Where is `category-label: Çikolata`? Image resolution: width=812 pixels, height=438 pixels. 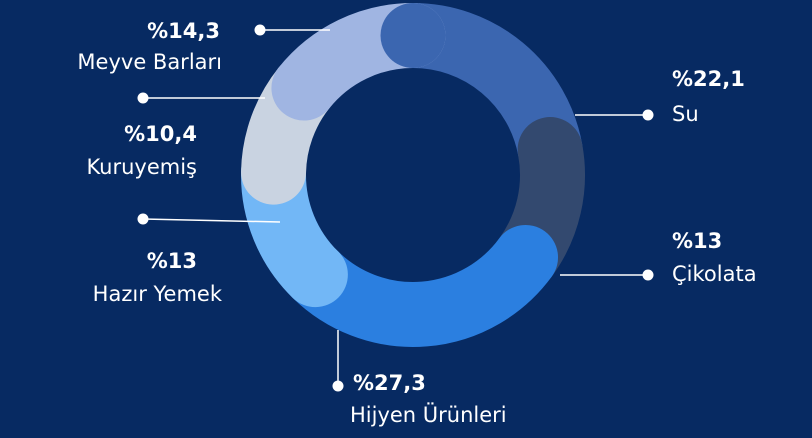
category-label: Çikolata is located at coordinates (714, 274).